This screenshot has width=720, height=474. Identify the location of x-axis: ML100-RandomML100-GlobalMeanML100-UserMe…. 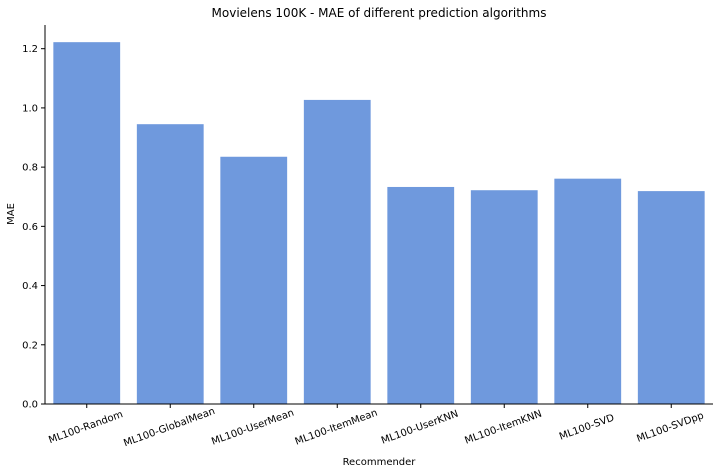
(376, 426).